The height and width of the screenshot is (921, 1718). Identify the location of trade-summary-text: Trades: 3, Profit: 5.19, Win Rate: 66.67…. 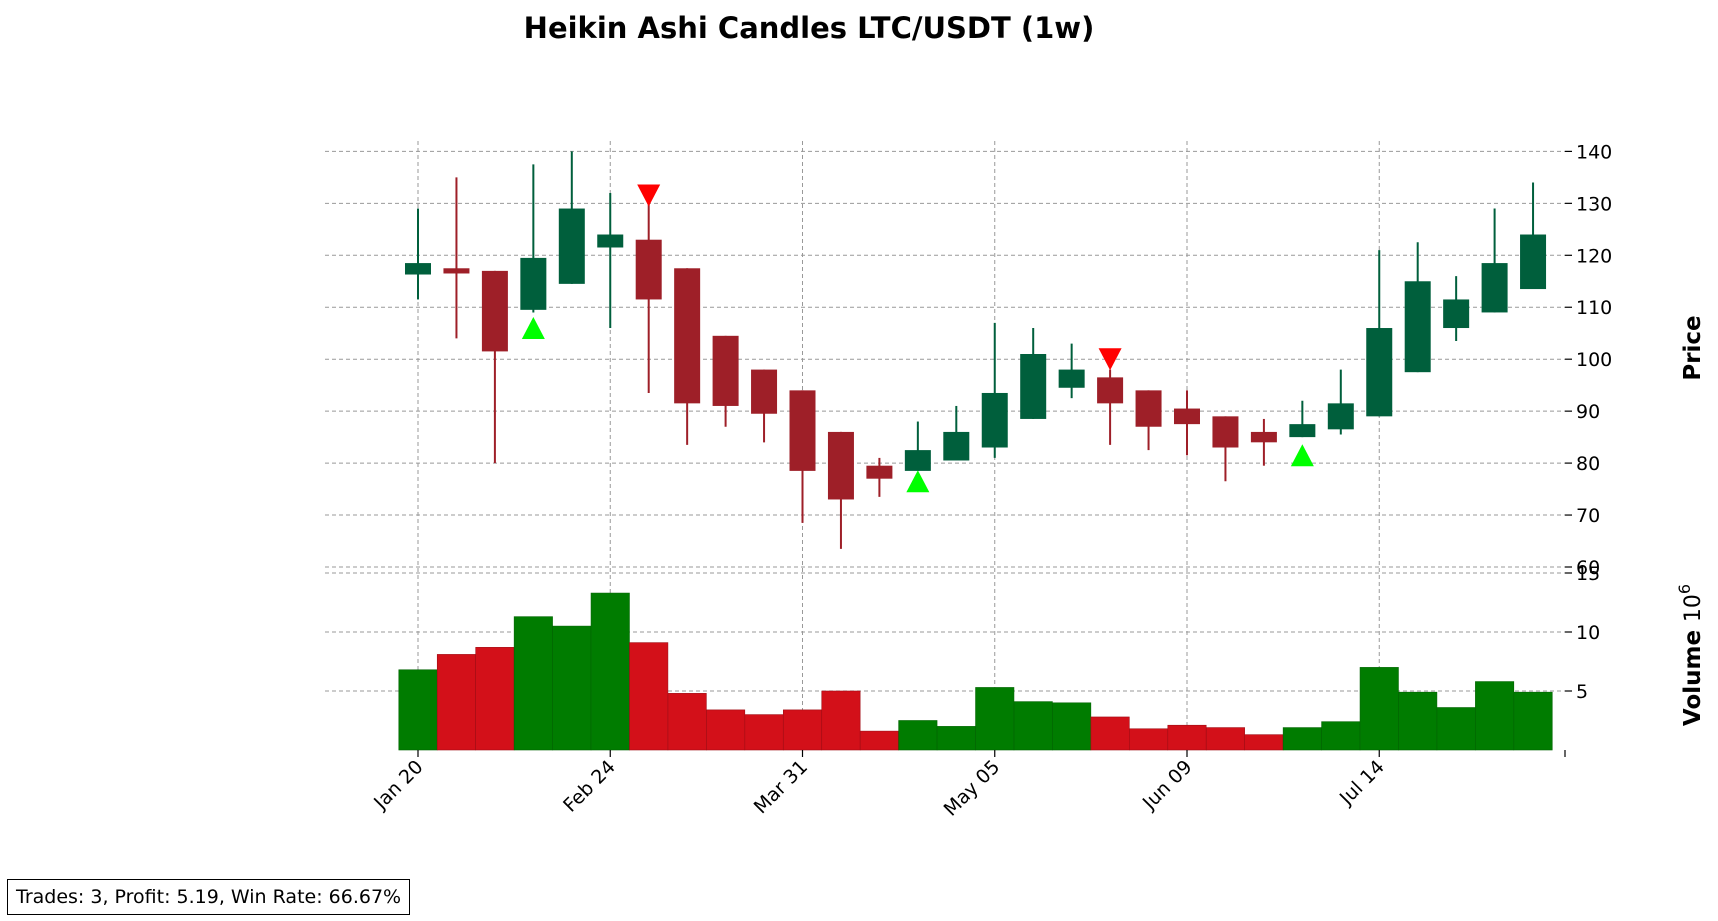
(209, 897).